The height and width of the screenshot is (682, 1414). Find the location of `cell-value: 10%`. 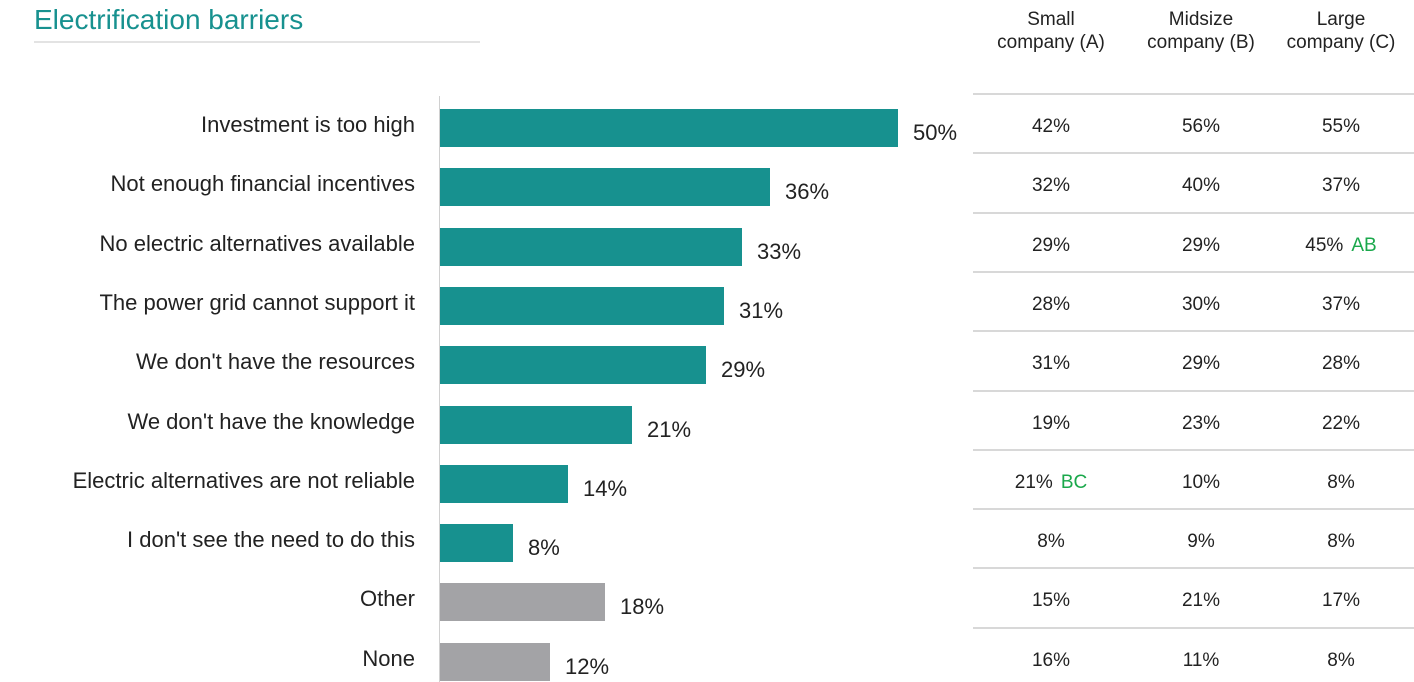

cell-value: 10% is located at coordinates (1201, 482).